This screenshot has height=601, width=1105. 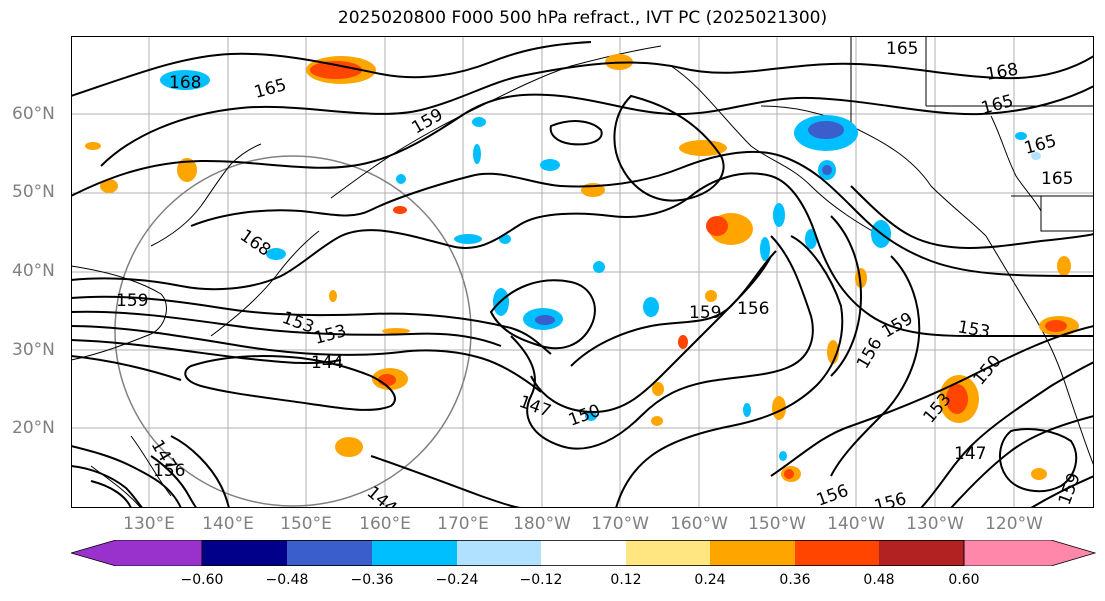 What do you see at coordinates (970, 454) in the screenshot?
I see `contour-label: 147` at bounding box center [970, 454].